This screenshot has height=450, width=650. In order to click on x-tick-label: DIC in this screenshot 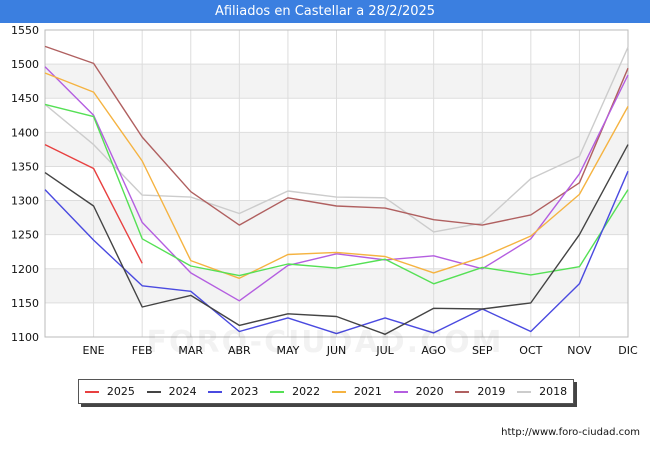, I will do `click(628, 350)`.